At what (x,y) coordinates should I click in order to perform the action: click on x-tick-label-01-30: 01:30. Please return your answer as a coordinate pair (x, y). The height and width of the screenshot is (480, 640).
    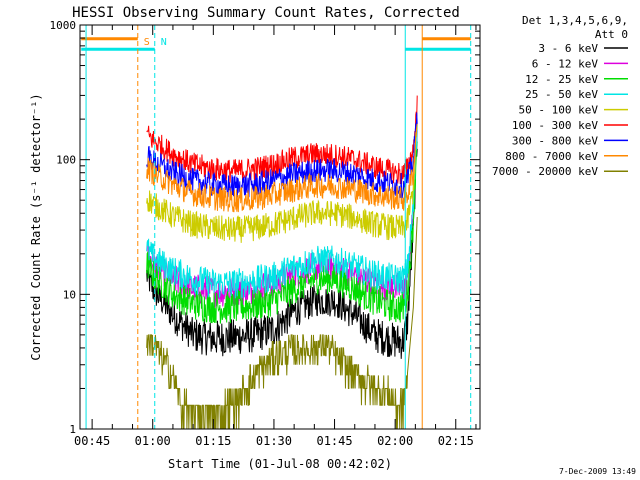
    Looking at the image, I should click on (274, 441).